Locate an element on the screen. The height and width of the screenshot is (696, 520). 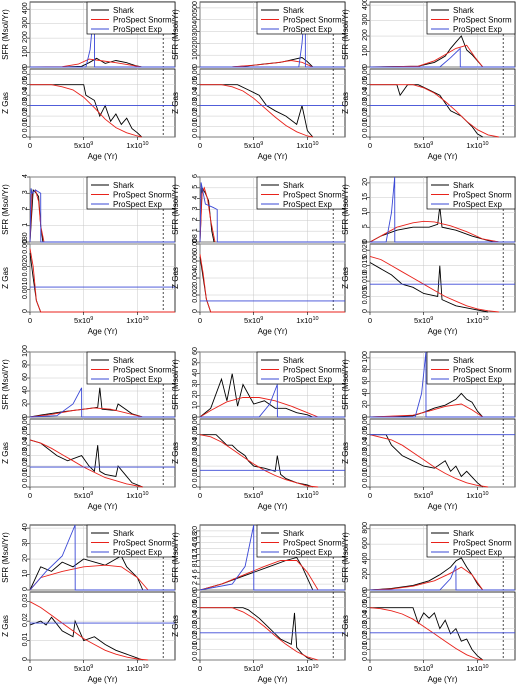
y-tick-label: 200 is located at coordinates (195, 42).